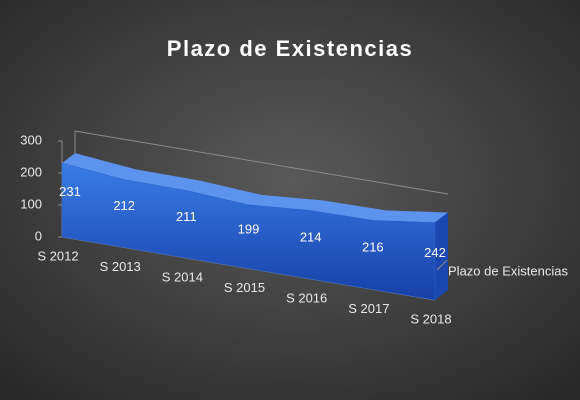 Image resolution: width=580 pixels, height=400 pixels. Describe the element at coordinates (430, 318) in the screenshot. I see `x-tick-label: S 2018` at that location.